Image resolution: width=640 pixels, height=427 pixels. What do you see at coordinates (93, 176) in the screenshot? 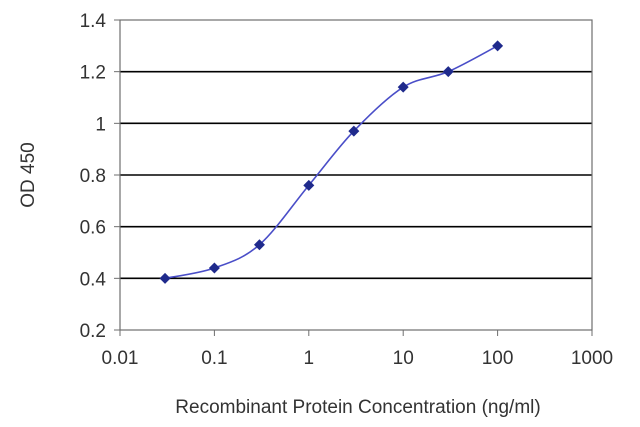
I see `y-tick-label: 0.8` at bounding box center [93, 176].